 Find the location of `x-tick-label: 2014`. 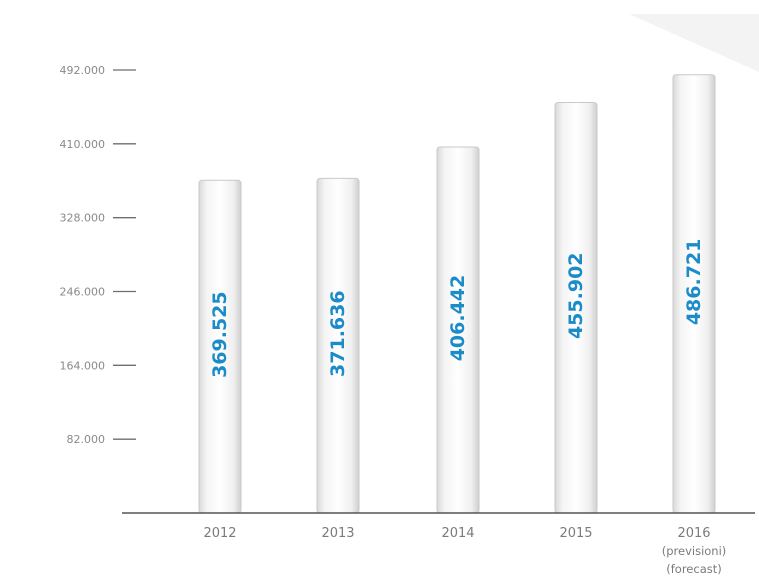

x-tick-label: 2014 is located at coordinates (457, 533).